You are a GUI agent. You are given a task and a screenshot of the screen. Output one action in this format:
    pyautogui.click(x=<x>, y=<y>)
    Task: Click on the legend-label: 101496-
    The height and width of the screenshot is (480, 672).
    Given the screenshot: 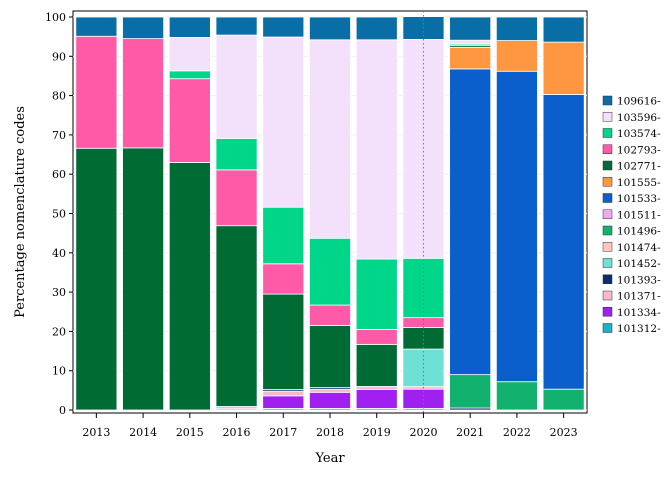 What is the action you would take?
    pyautogui.click(x=639, y=232)
    